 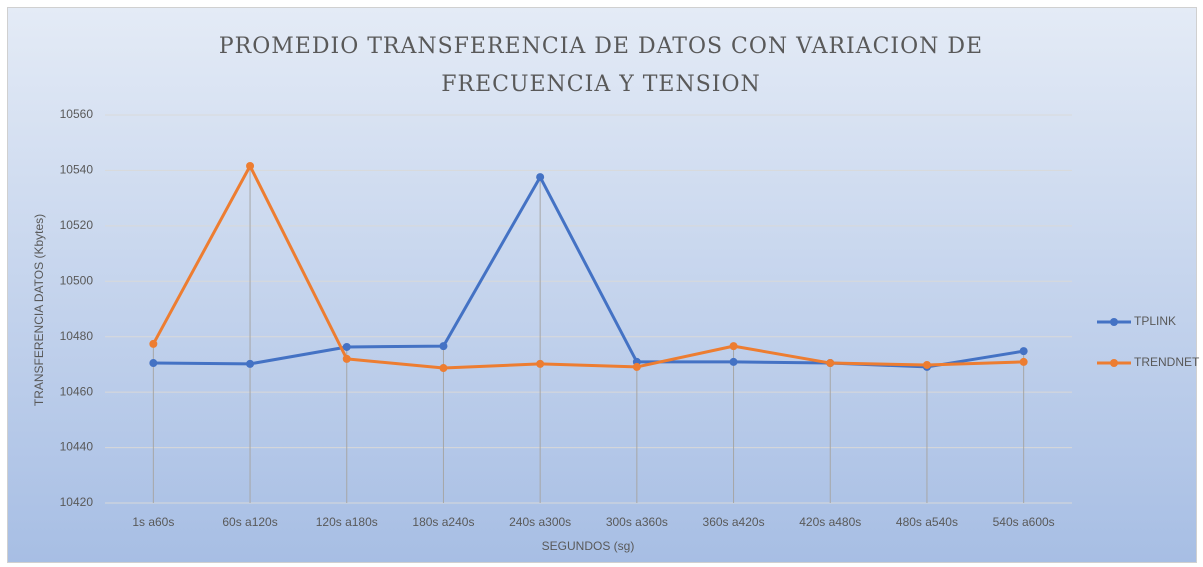 What do you see at coordinates (1167, 362) in the screenshot?
I see `legend-label: TRENDNET` at bounding box center [1167, 362].